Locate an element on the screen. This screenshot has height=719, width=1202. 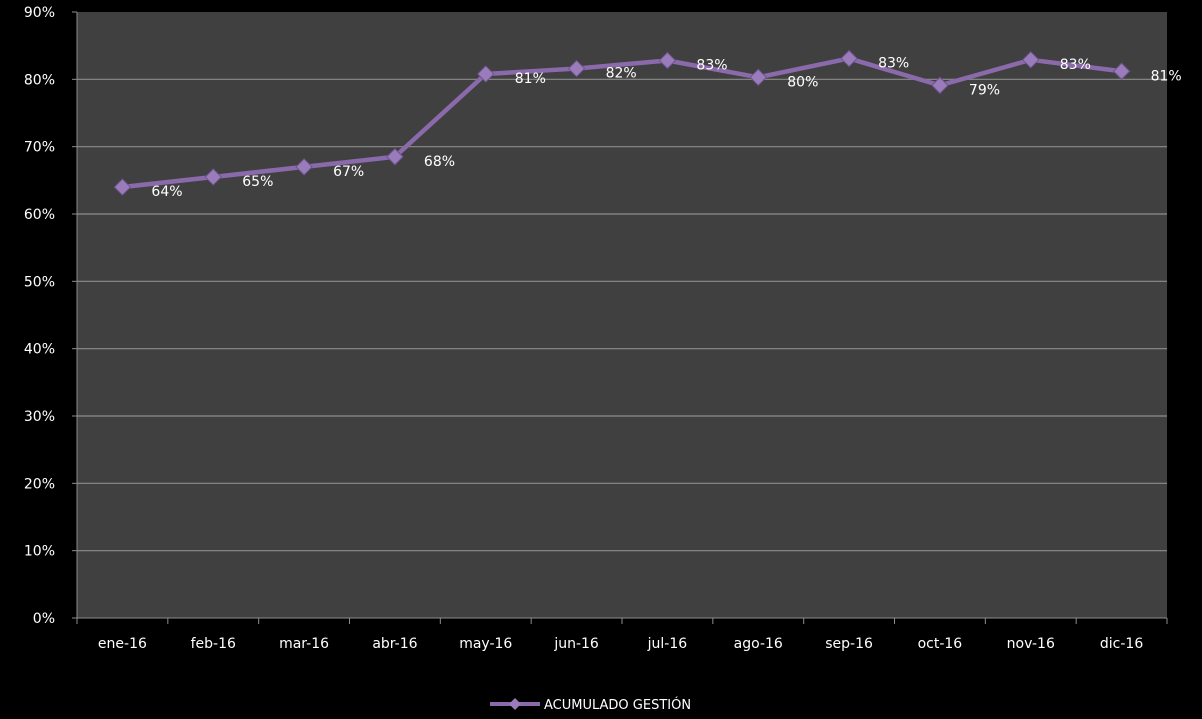
y-axis-tick-labels: 0% 10% 20% 30% 40% 50% 60% 70% 80% 90% is located at coordinates (39, 316).